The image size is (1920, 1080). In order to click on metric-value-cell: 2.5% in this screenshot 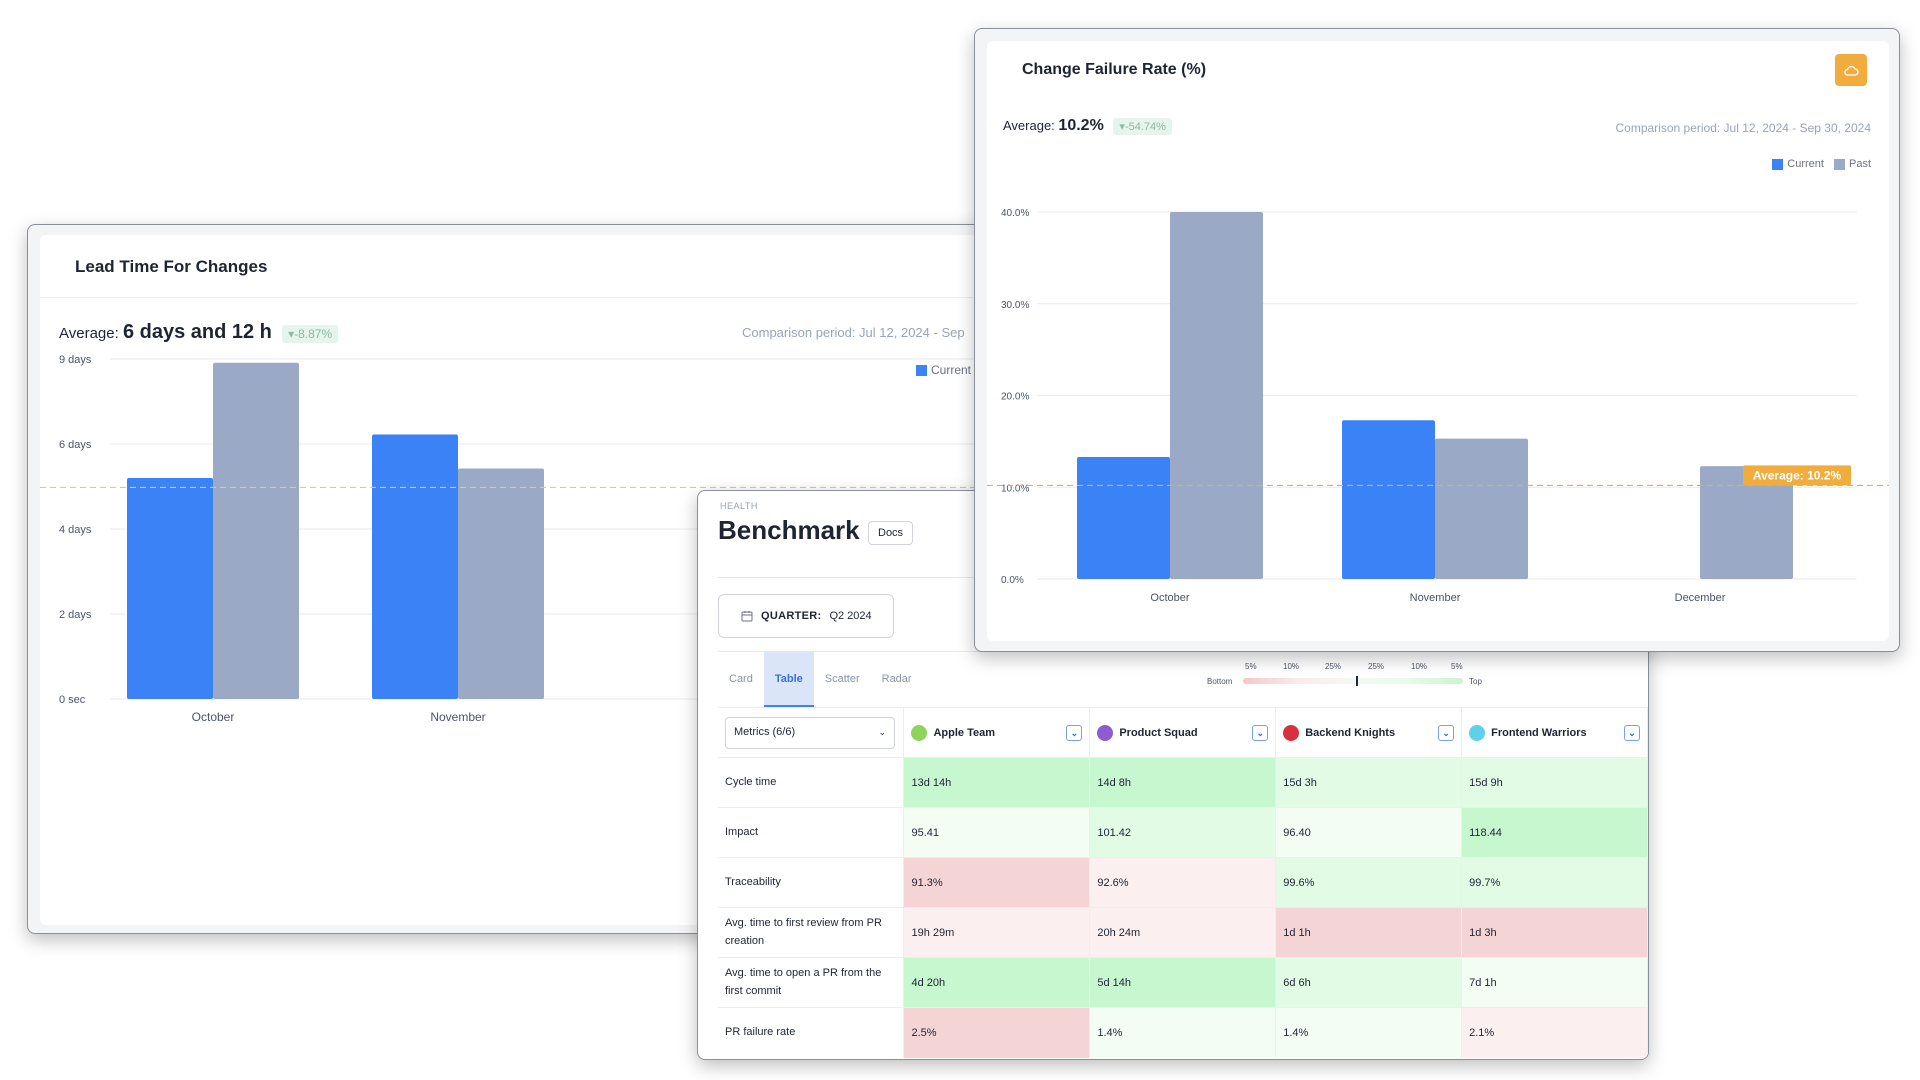, I will do `click(997, 1032)`.